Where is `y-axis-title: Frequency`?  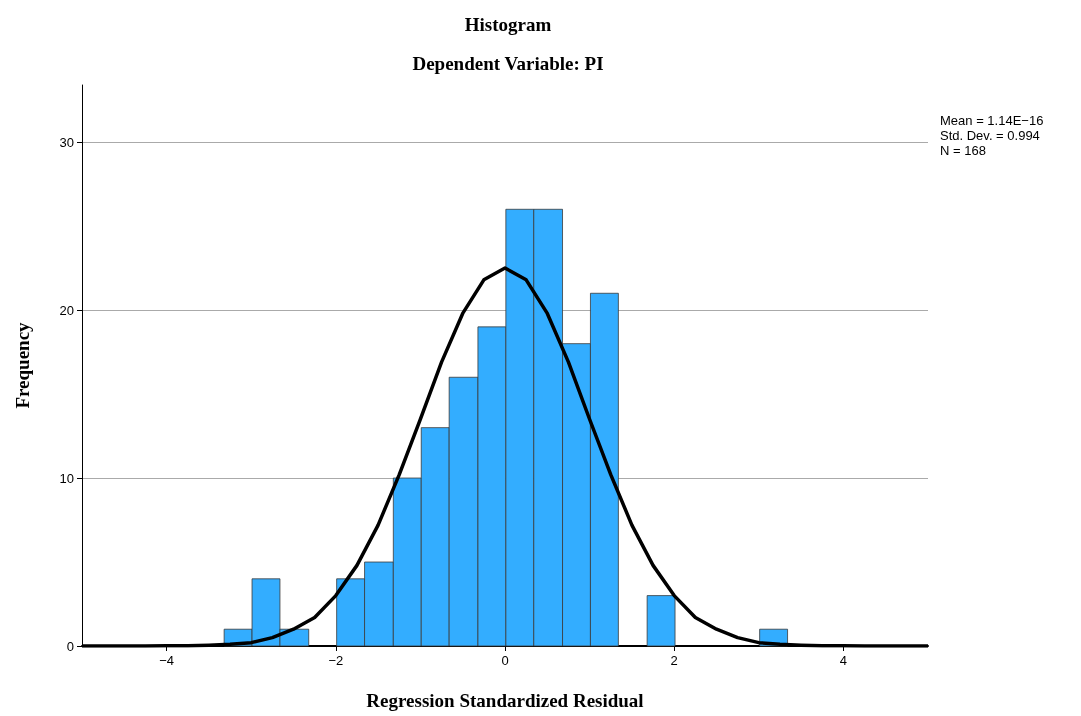
y-axis-title: Frequency is located at coordinates (22, 365).